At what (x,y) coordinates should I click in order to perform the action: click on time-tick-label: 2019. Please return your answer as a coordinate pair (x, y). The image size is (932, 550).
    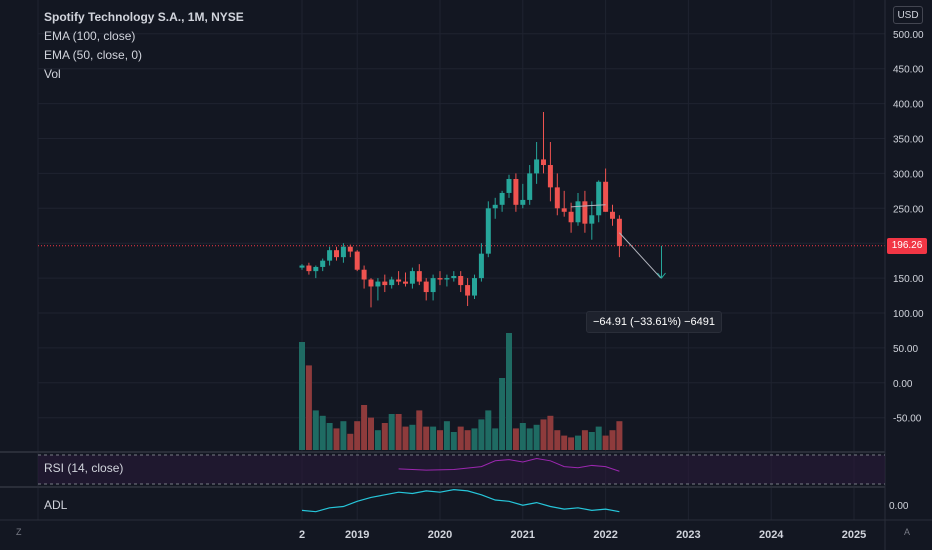
    Looking at the image, I should click on (357, 535).